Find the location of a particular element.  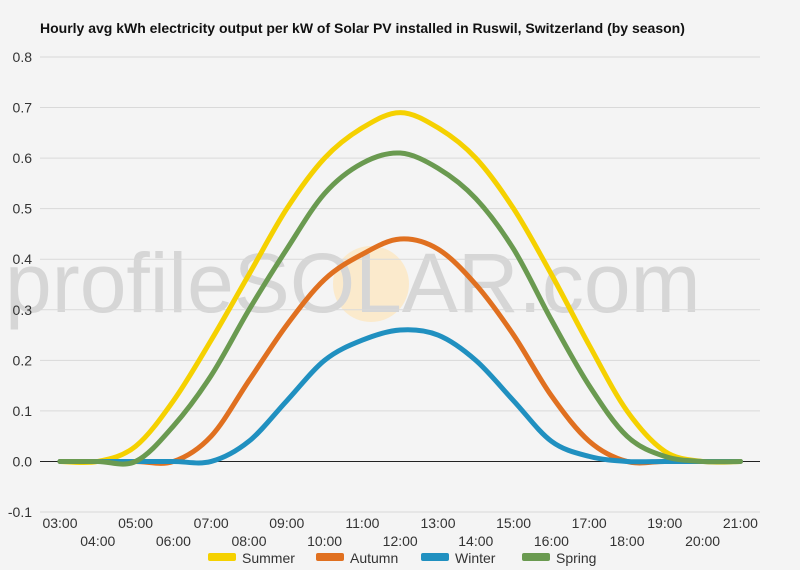

x-tick-label: 19:00 is located at coordinates (664, 523).